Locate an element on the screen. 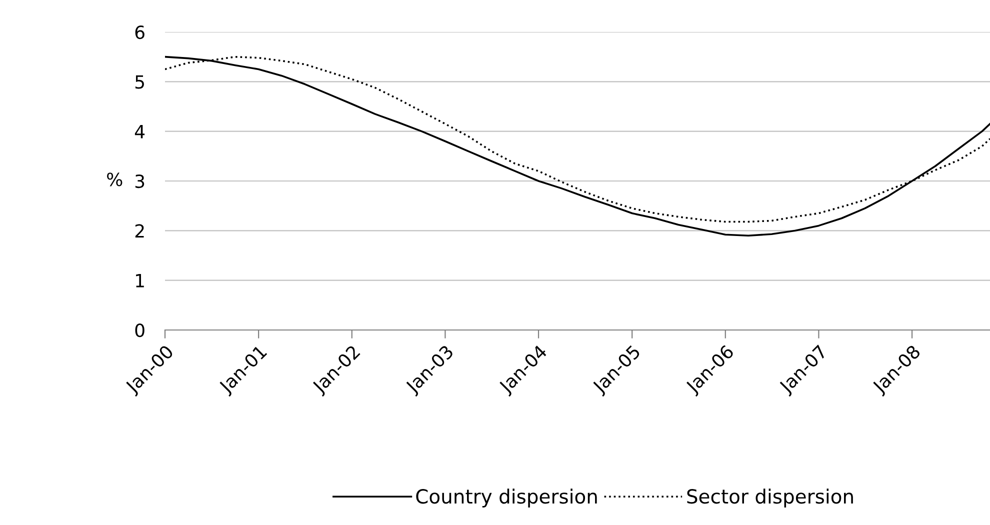 The image size is (990, 525). y-tick-label: 5 is located at coordinates (139, 82).